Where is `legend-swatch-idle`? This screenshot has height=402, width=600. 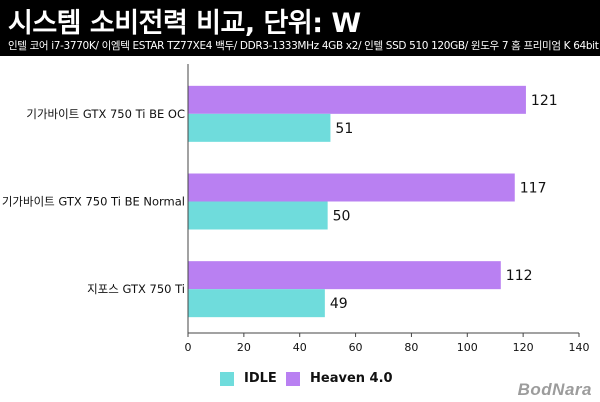 legend-swatch-idle is located at coordinates (227, 378).